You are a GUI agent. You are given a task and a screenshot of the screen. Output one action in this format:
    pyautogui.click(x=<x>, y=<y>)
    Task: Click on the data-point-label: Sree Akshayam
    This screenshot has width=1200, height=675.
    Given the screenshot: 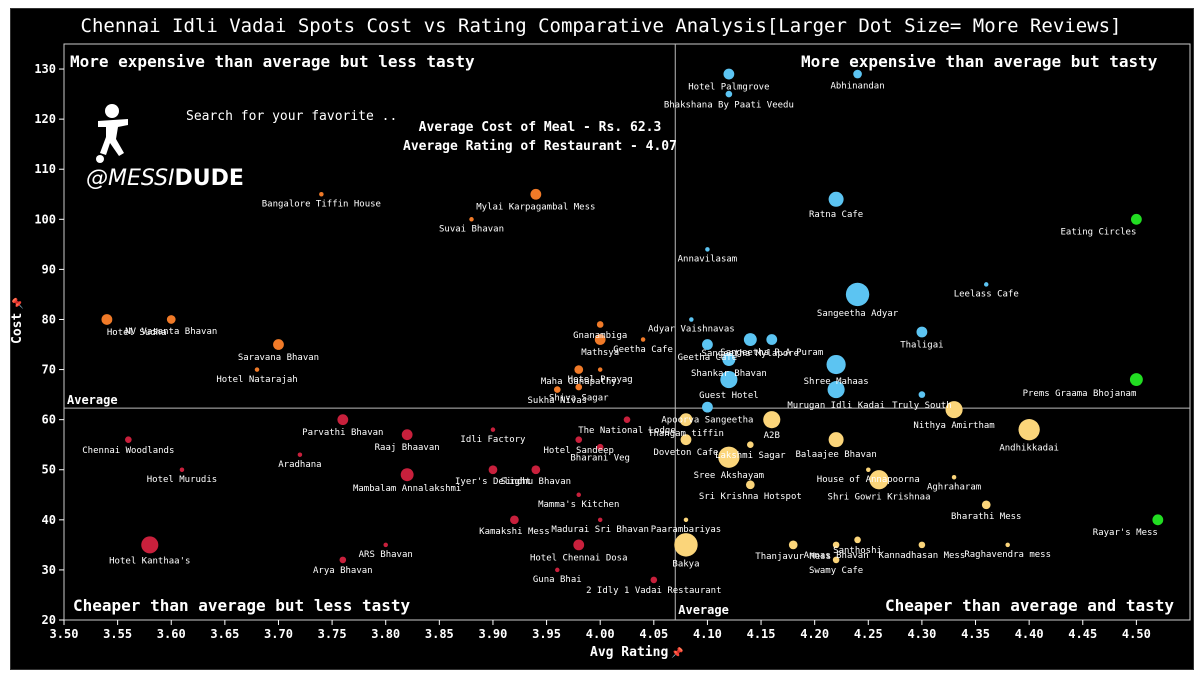 What is the action you would take?
    pyautogui.click(x=729, y=476)
    